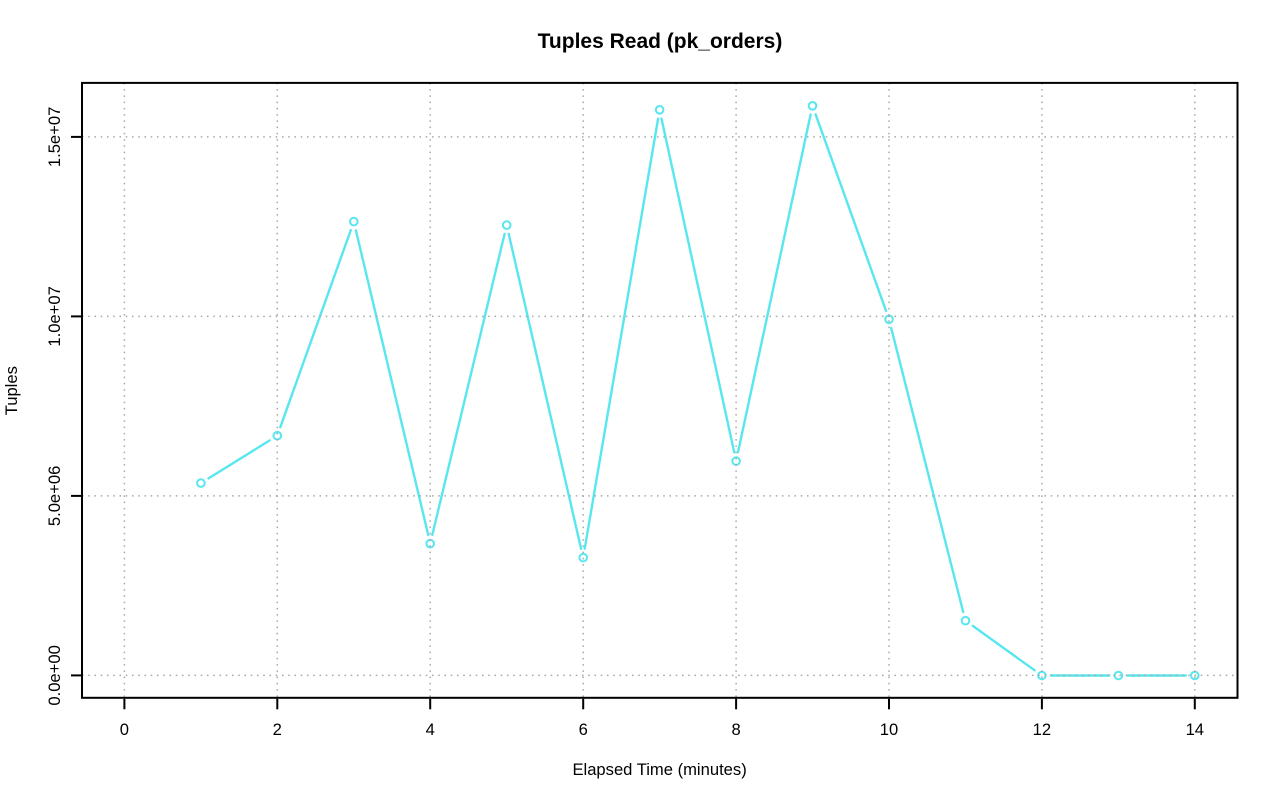 Image resolution: width=1280 pixels, height=801 pixels. I want to click on svg-text: 10, so click(889, 729).